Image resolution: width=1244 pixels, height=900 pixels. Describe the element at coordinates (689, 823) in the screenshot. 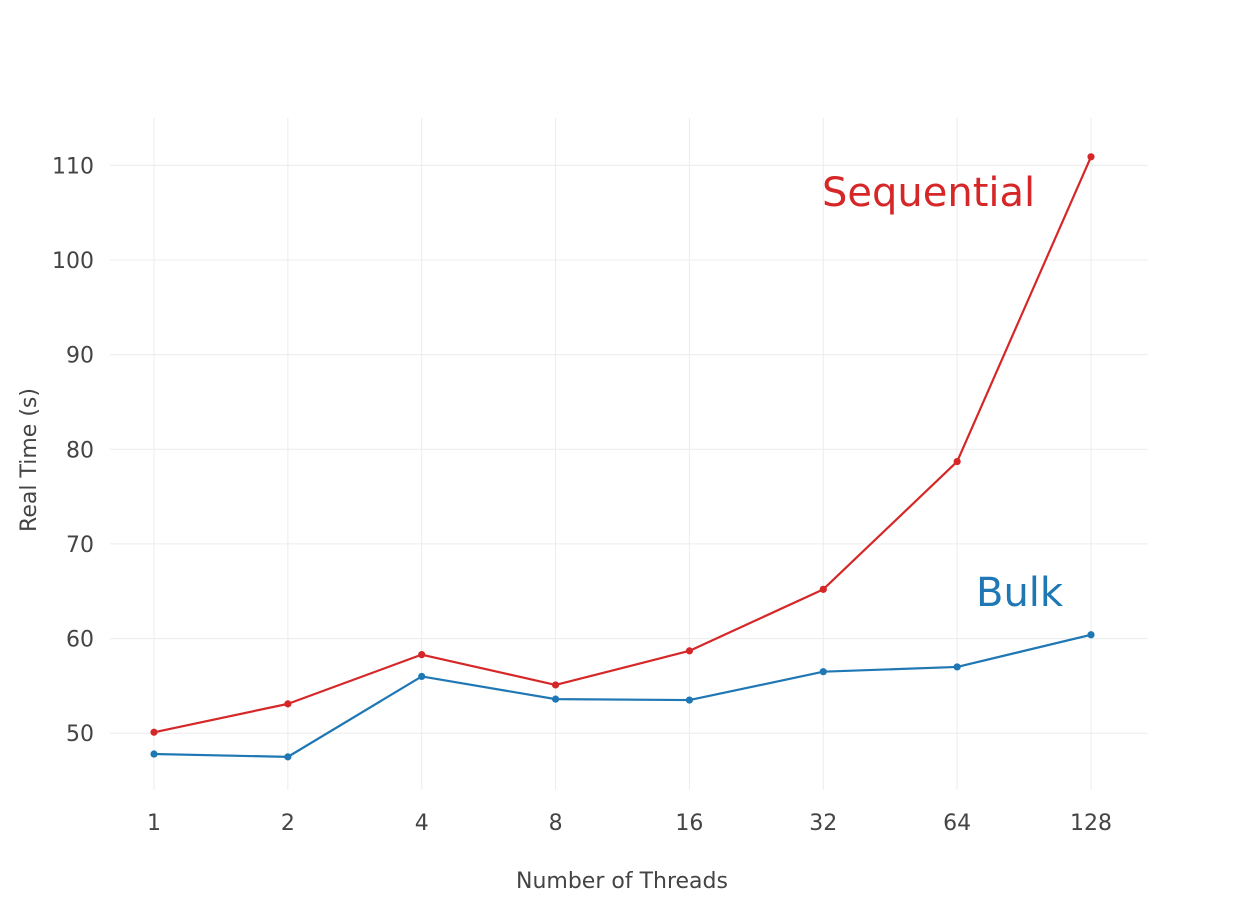

I see `x-tick-label: 16` at that location.